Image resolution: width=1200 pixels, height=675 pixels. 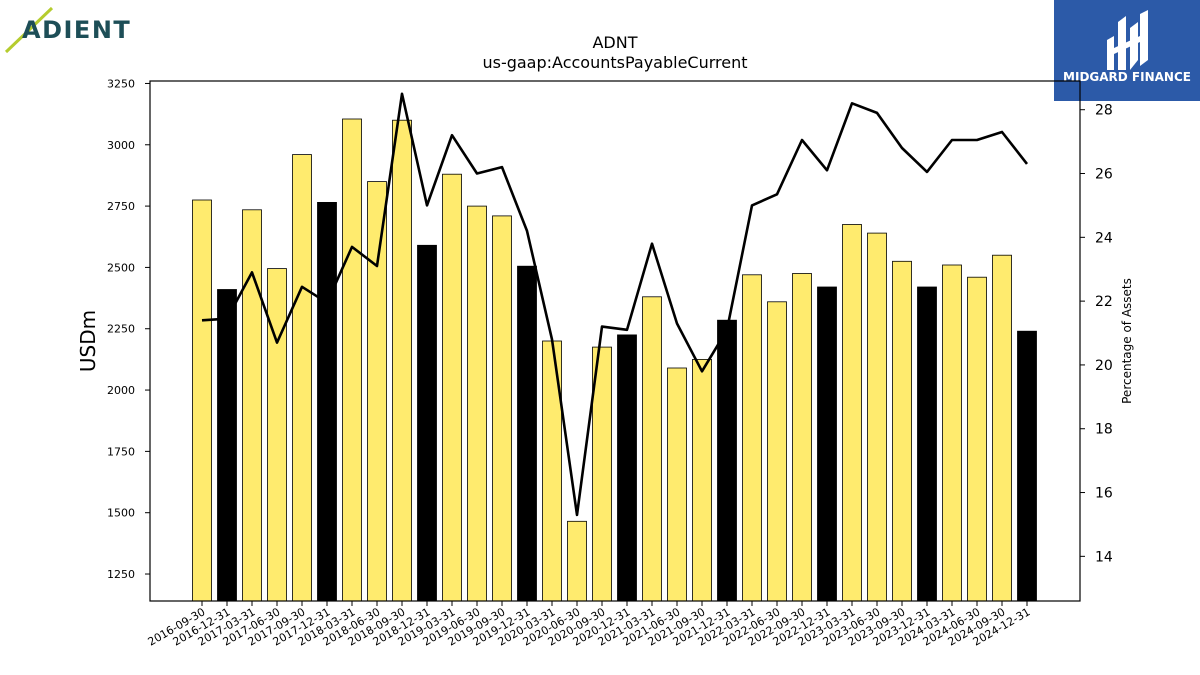 I want to click on y-axis-label: USDm, so click(x=88, y=341).